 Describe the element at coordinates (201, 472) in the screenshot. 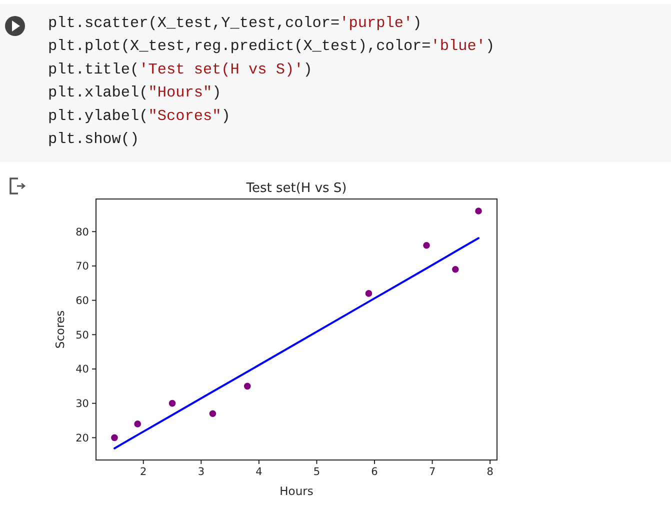

I see `x-tick-label: 3` at that location.